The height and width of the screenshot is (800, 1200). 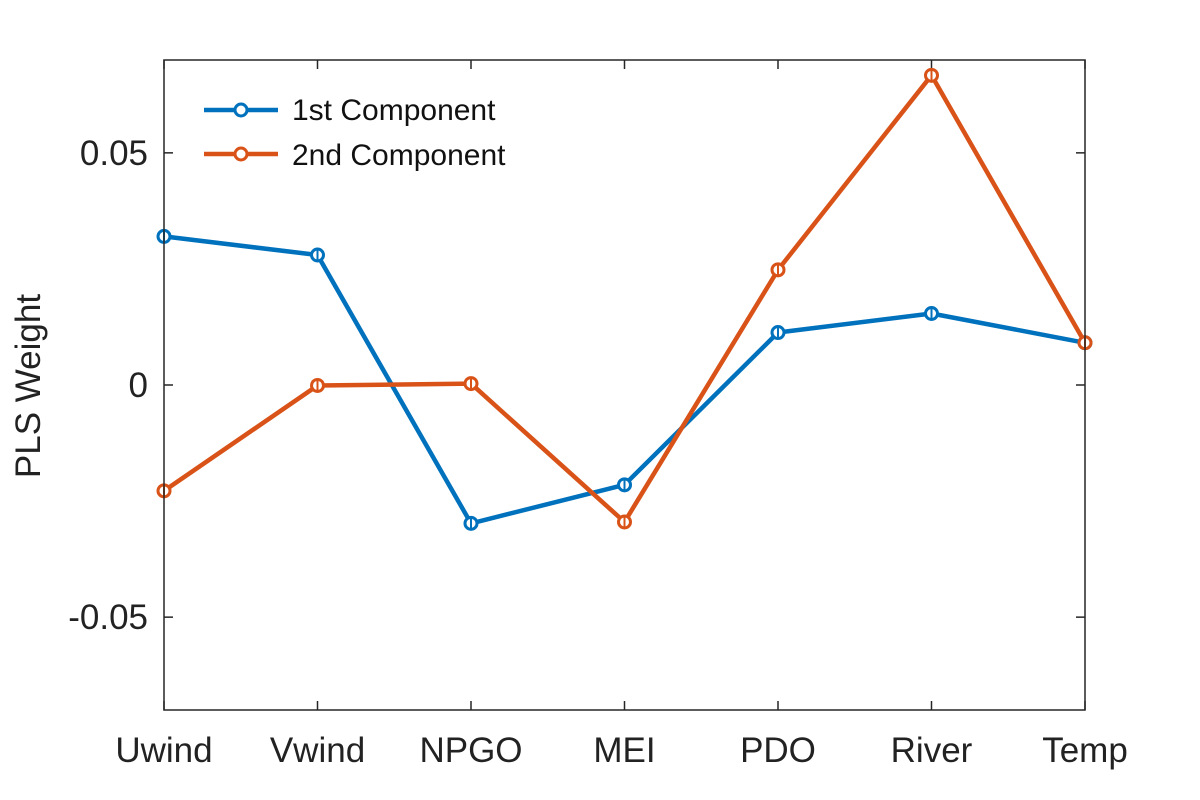 What do you see at coordinates (399, 155) in the screenshot?
I see `legend-label-series-2: 2nd Component` at bounding box center [399, 155].